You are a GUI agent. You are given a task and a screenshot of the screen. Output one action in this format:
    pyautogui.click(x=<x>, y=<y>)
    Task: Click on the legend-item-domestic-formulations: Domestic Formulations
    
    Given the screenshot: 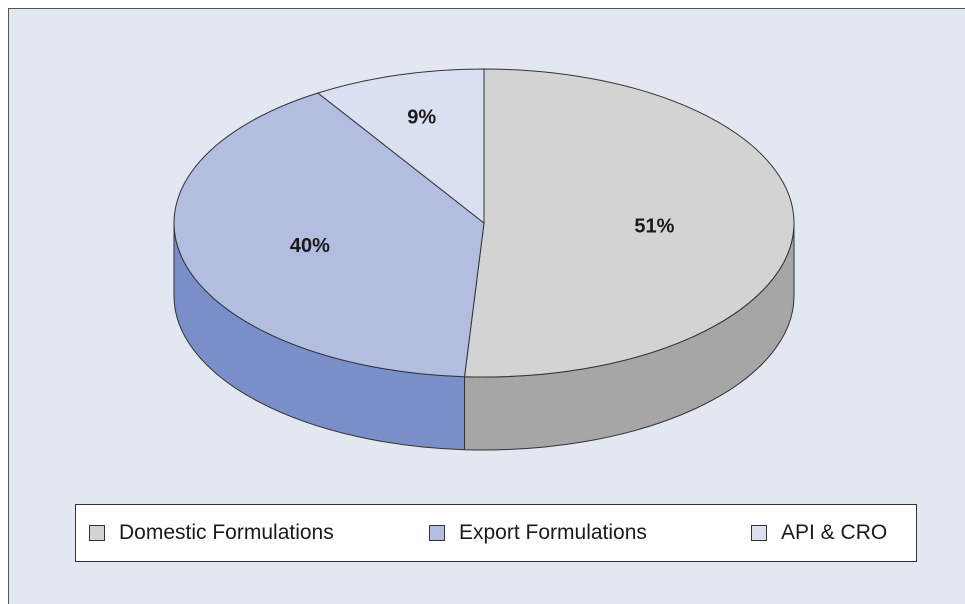 What is the action you would take?
    pyautogui.click(x=211, y=533)
    